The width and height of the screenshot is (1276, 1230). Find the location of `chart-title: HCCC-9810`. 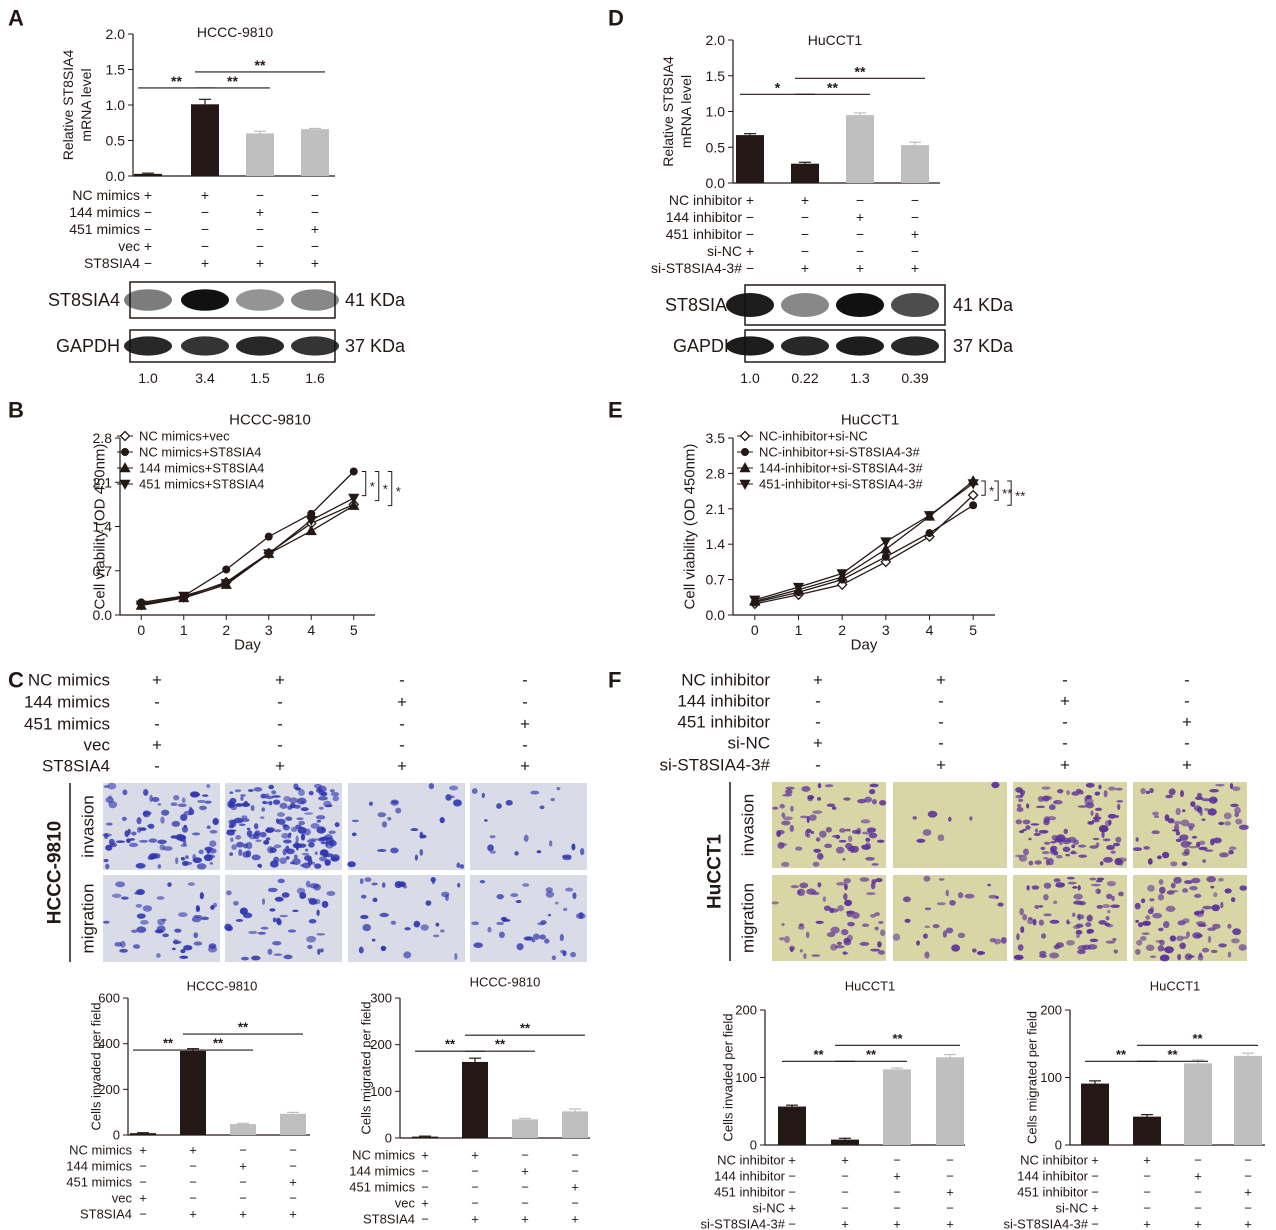

chart-title: HCCC-9810 is located at coordinates (270, 420).